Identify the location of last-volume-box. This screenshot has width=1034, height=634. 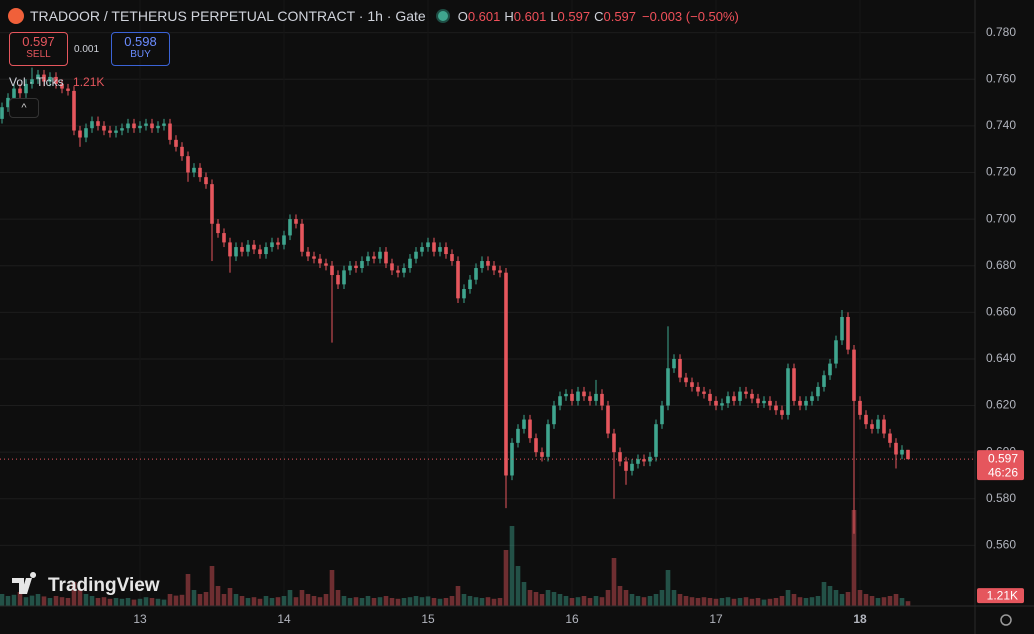
(1000, 596).